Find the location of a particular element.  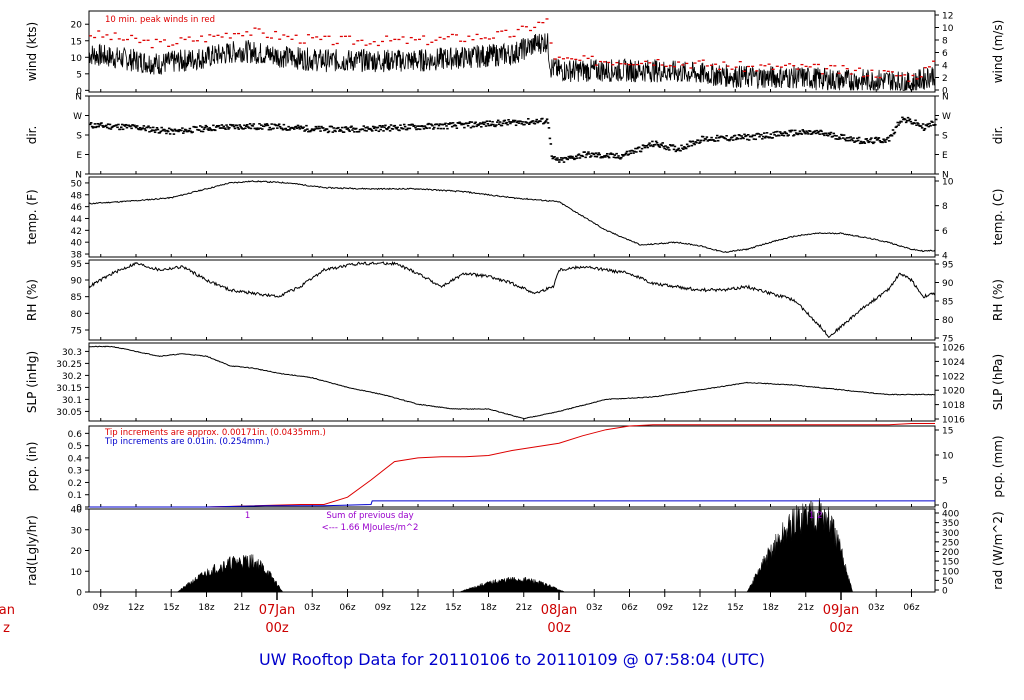

y-right-tick-label: 2 is located at coordinates (945, 79).